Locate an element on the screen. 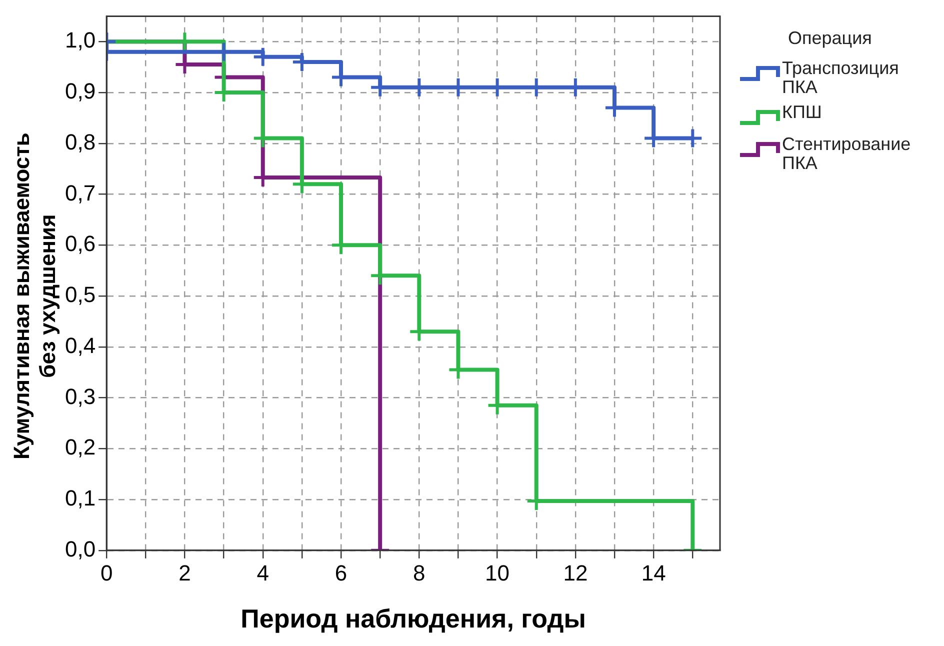  y-tick-label: 0,0 is located at coordinates (80, 549).